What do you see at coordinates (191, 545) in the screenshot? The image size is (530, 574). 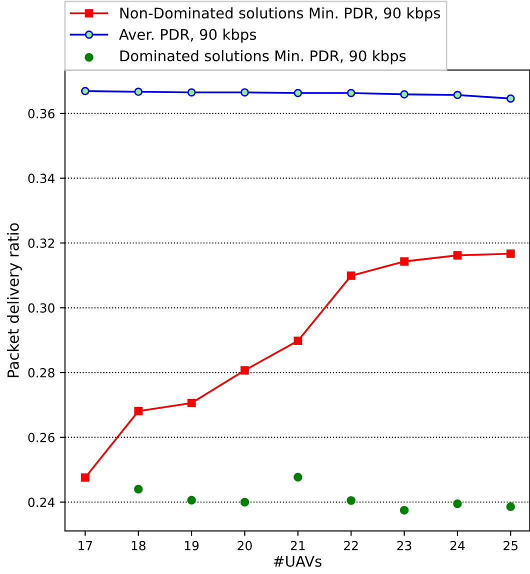 I see `x-tick-label: 19` at bounding box center [191, 545].